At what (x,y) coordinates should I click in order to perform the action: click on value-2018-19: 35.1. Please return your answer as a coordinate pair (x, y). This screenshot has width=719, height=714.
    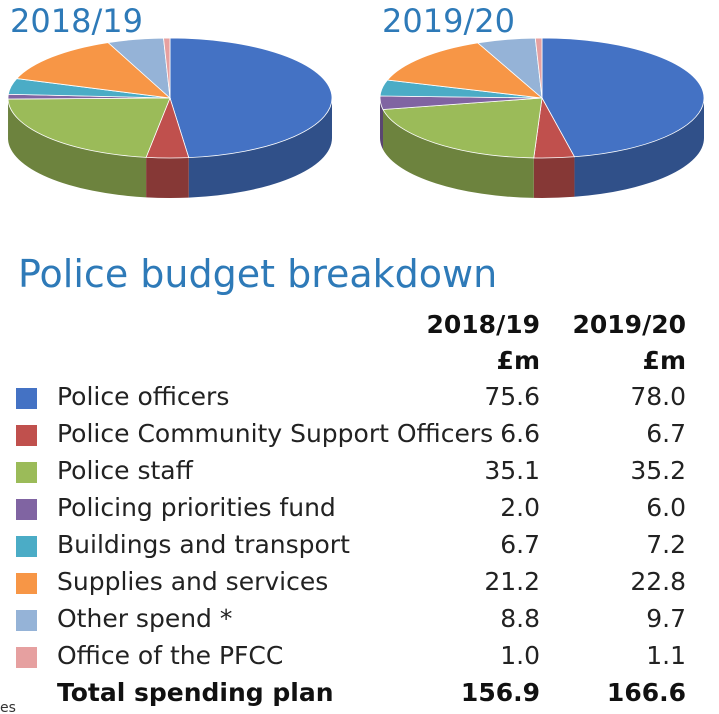
    Looking at the image, I should click on (512, 470).